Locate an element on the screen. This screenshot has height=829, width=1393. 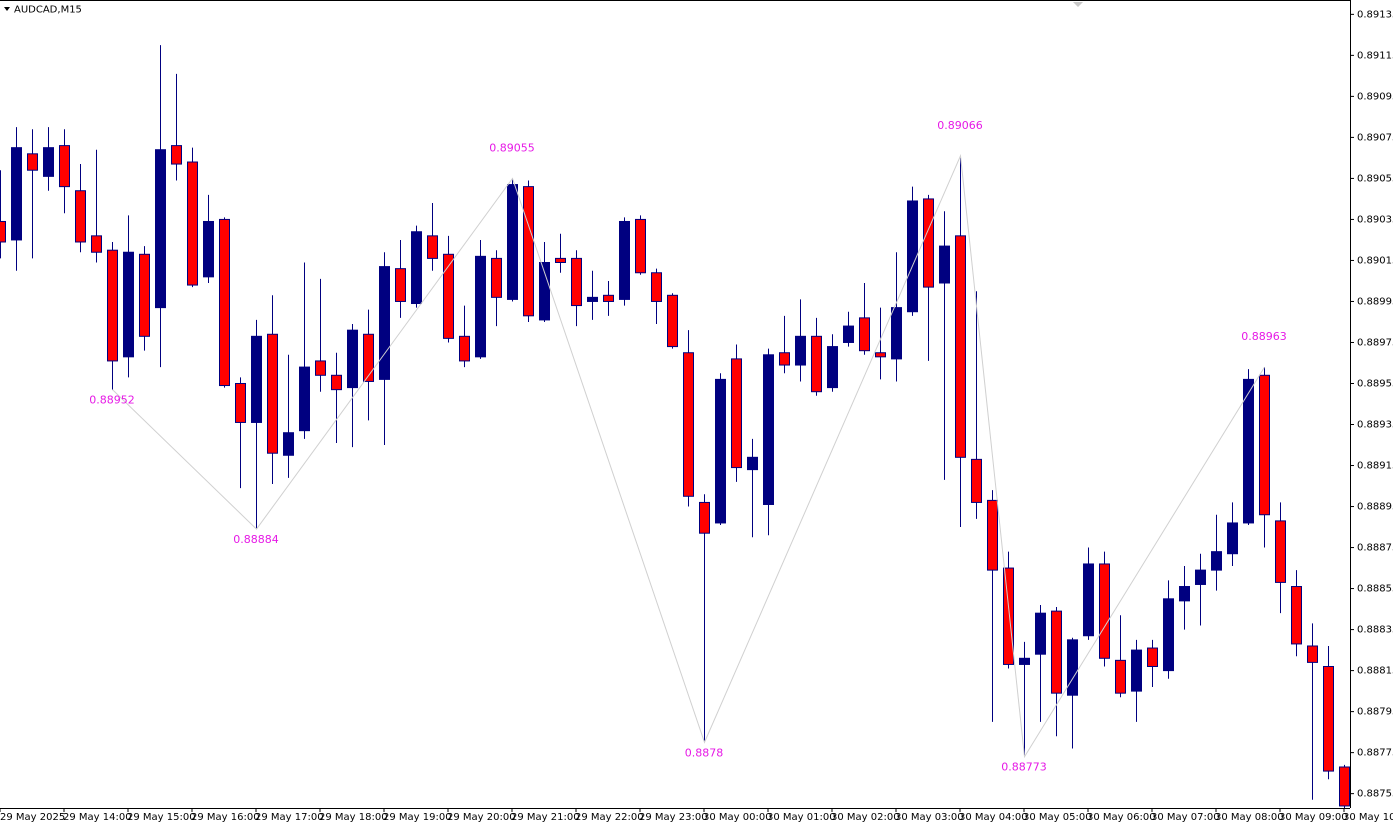
y-tick-label: 0.88995 is located at coordinates (1375, 301).